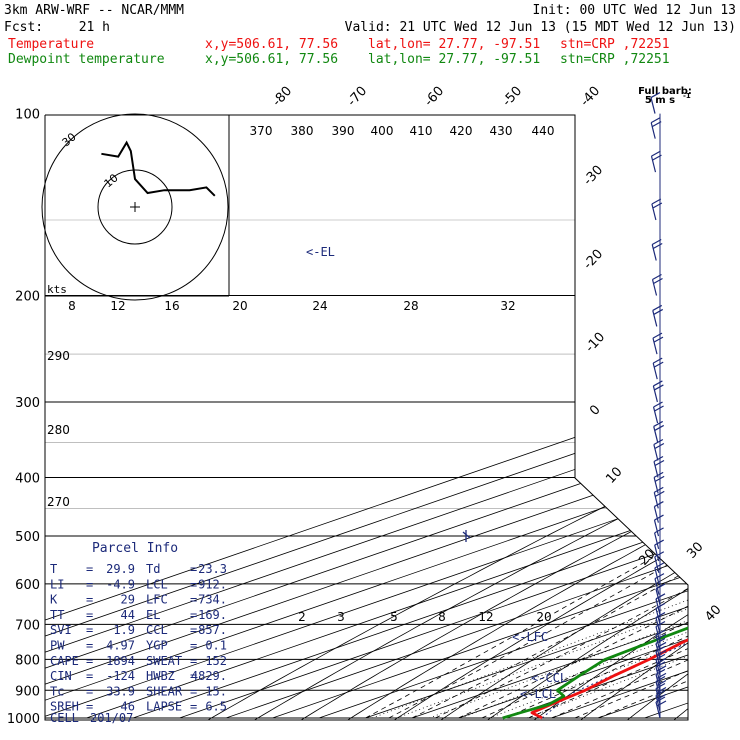 This screenshot has width=740, height=740. I want to click on barb-key-exponent: -1, so click(687, 96).